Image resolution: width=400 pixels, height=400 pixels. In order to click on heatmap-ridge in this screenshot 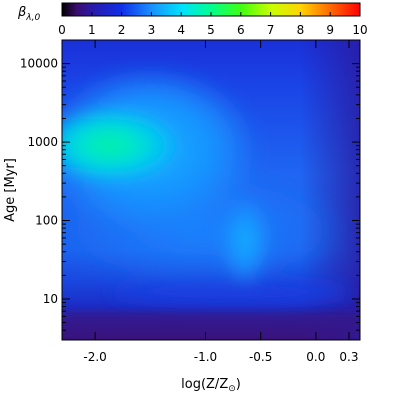, I will do `click(245, 240)`.